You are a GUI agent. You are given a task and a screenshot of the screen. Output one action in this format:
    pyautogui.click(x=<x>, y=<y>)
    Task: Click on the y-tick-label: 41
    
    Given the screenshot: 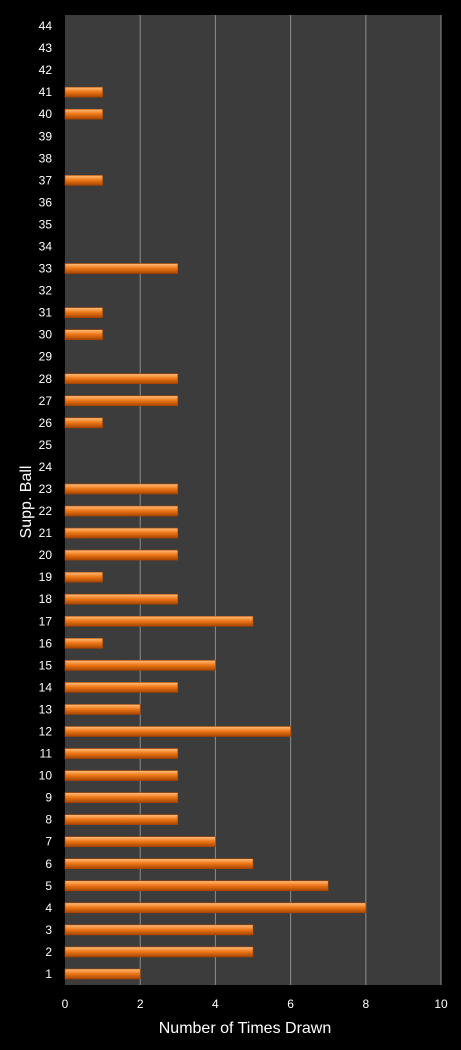 What is the action you would take?
    pyautogui.click(x=46, y=92)
    